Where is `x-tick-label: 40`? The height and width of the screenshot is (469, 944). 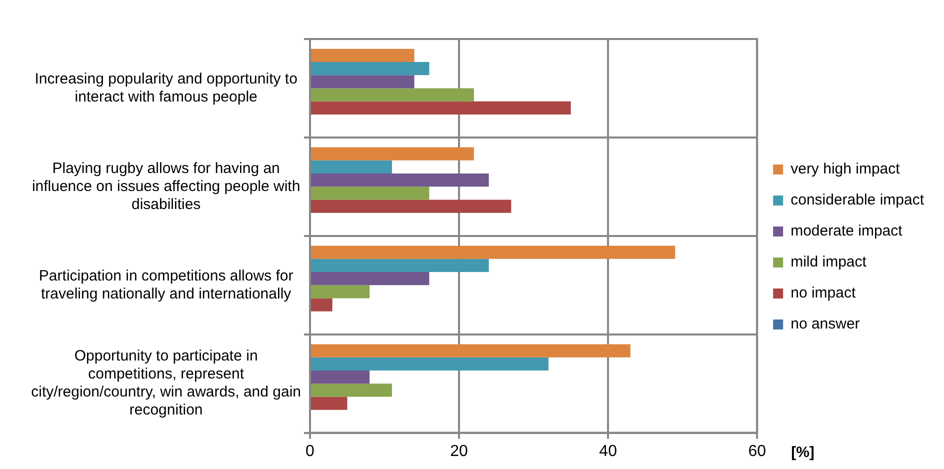 x-tick-label: 40 is located at coordinates (608, 451).